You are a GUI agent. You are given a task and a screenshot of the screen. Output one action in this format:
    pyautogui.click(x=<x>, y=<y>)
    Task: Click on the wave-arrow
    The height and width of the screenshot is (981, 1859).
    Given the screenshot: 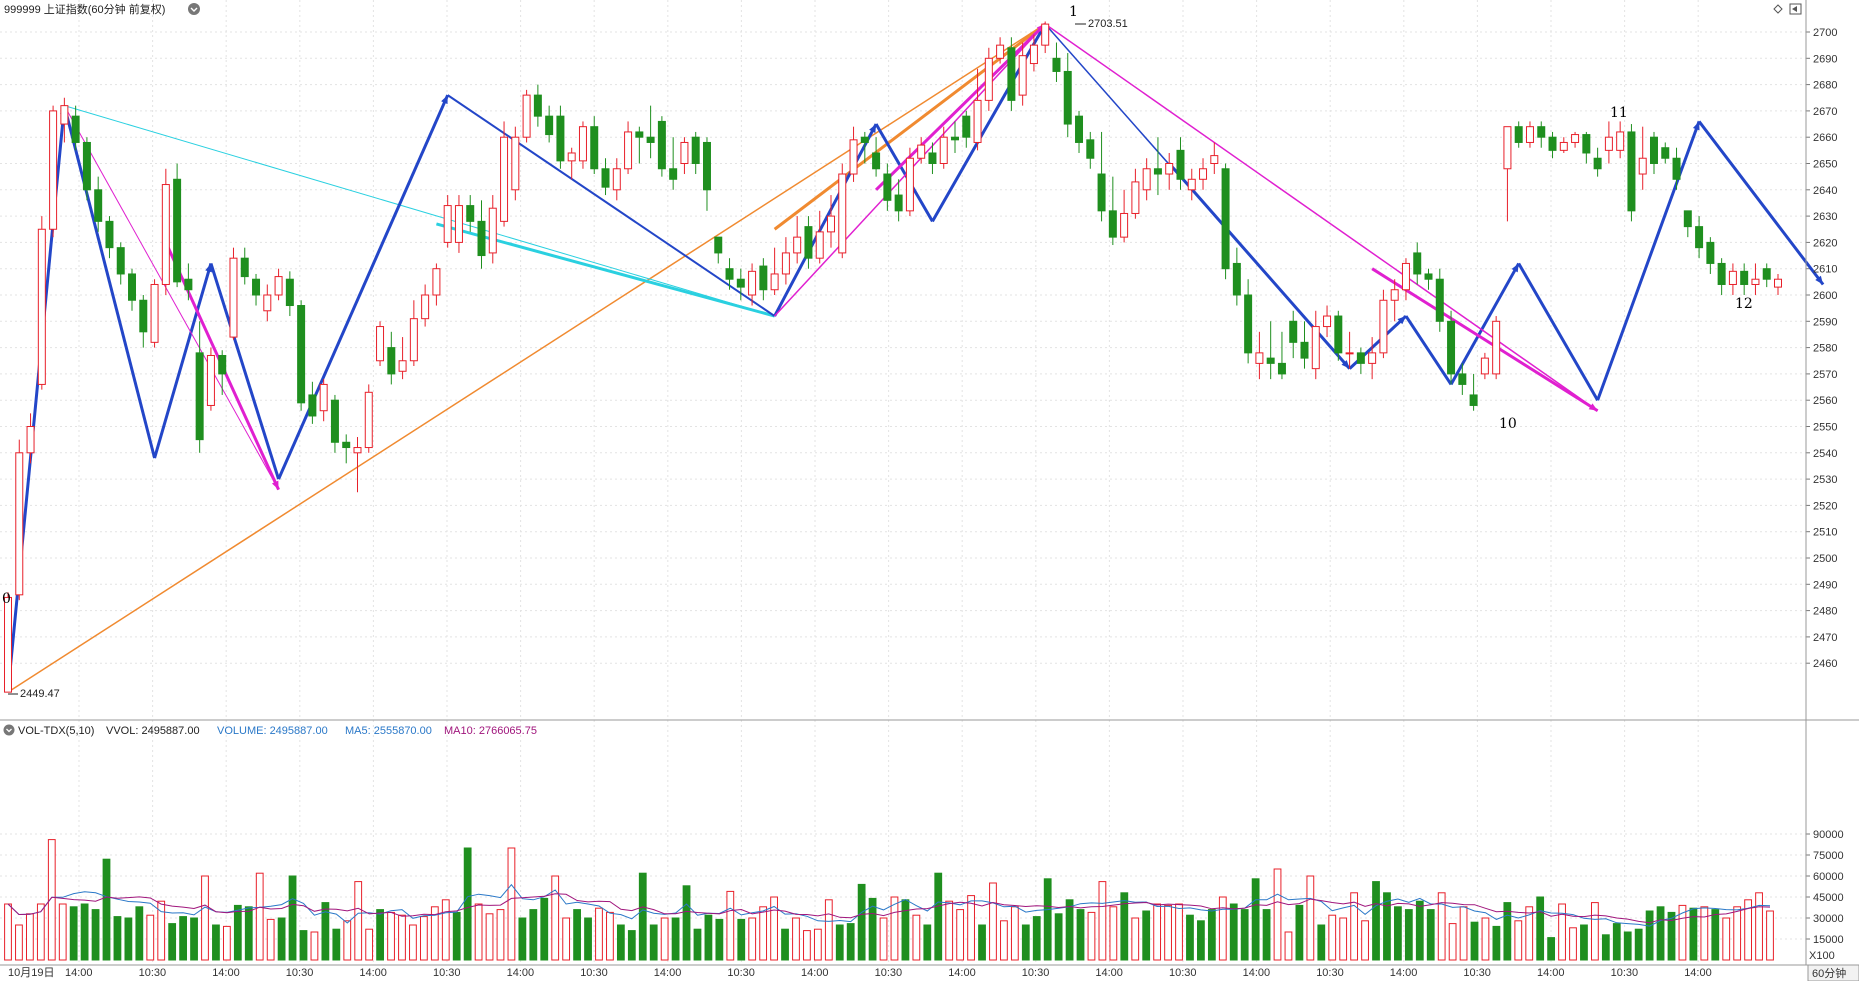 What is the action you would take?
    pyautogui.click(x=1761, y=203)
    